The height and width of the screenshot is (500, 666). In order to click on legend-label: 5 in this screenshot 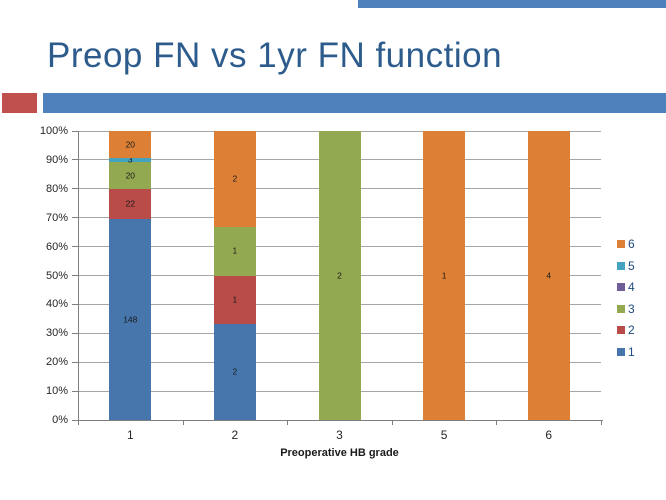, I will do `click(631, 265)`.